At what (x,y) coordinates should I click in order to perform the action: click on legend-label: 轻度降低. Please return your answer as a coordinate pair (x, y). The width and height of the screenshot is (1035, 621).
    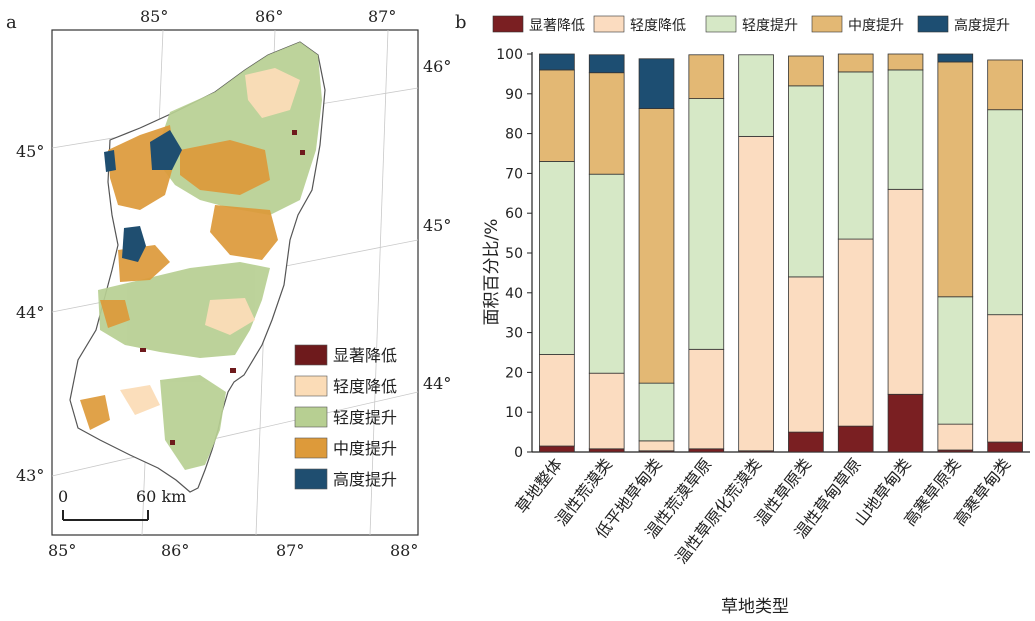
    Looking at the image, I should click on (658, 26).